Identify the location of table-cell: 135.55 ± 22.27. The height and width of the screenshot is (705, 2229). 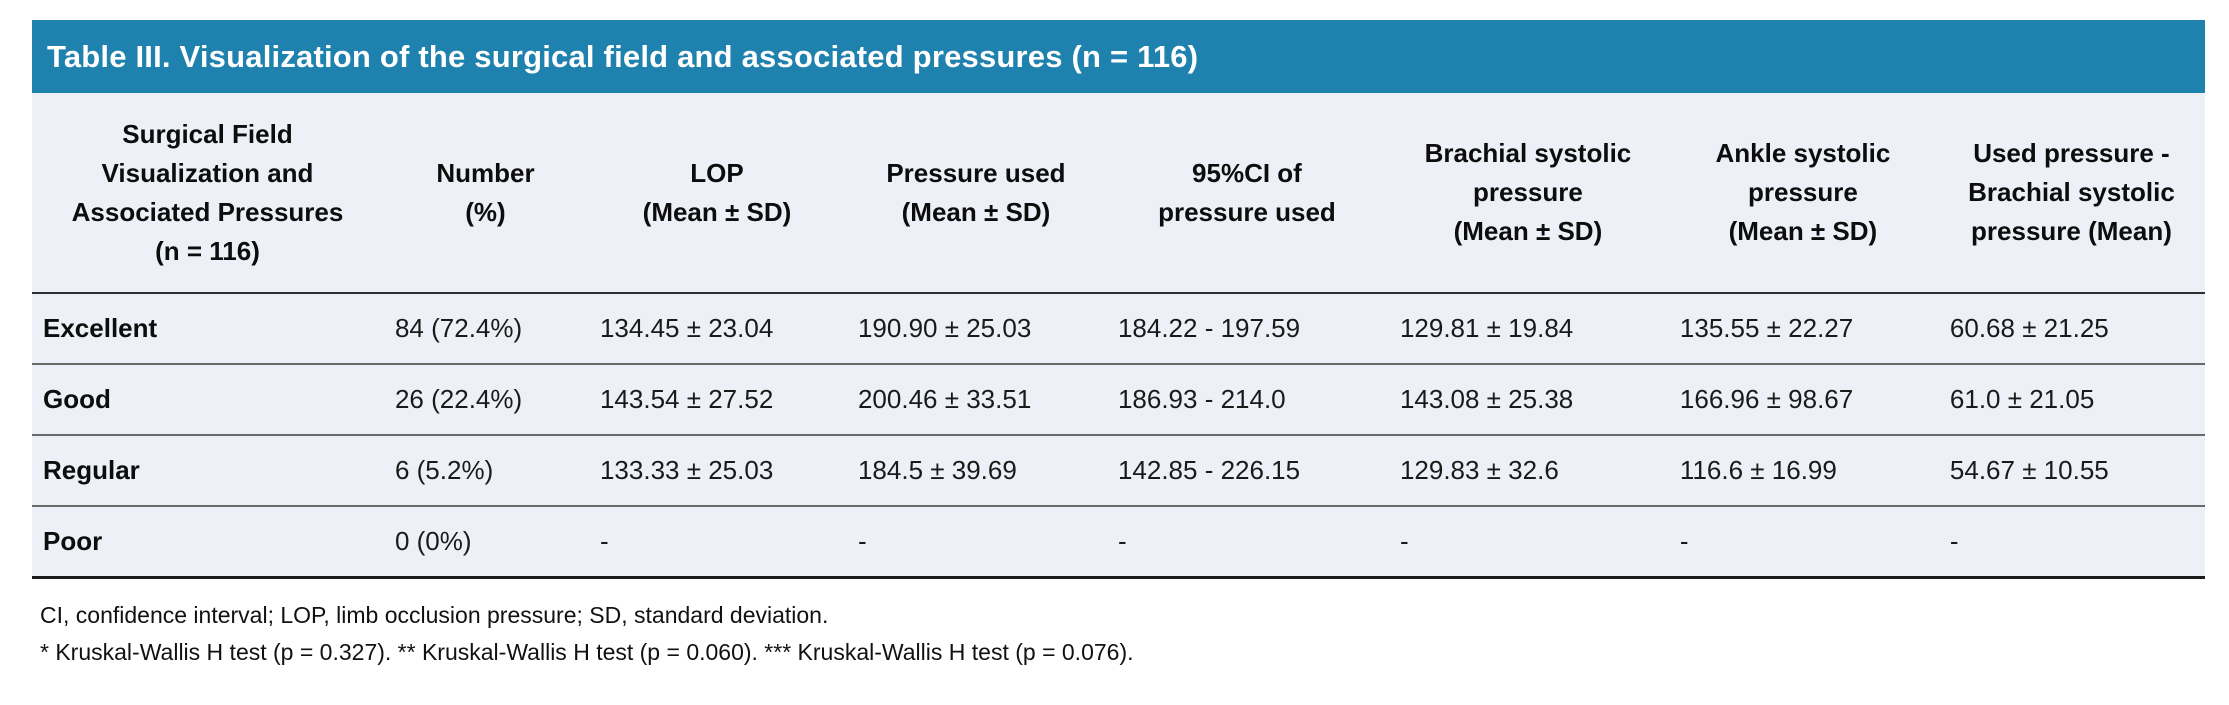
(1802, 329).